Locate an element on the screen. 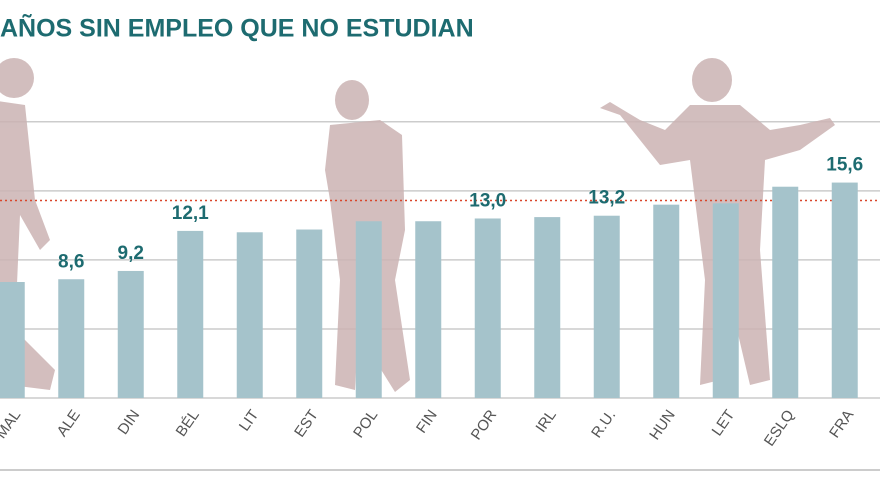 The width and height of the screenshot is (880, 495). chart-title: AÑOS SIN EMPLEO QUE NO ESTUDIAN is located at coordinates (237, 28).